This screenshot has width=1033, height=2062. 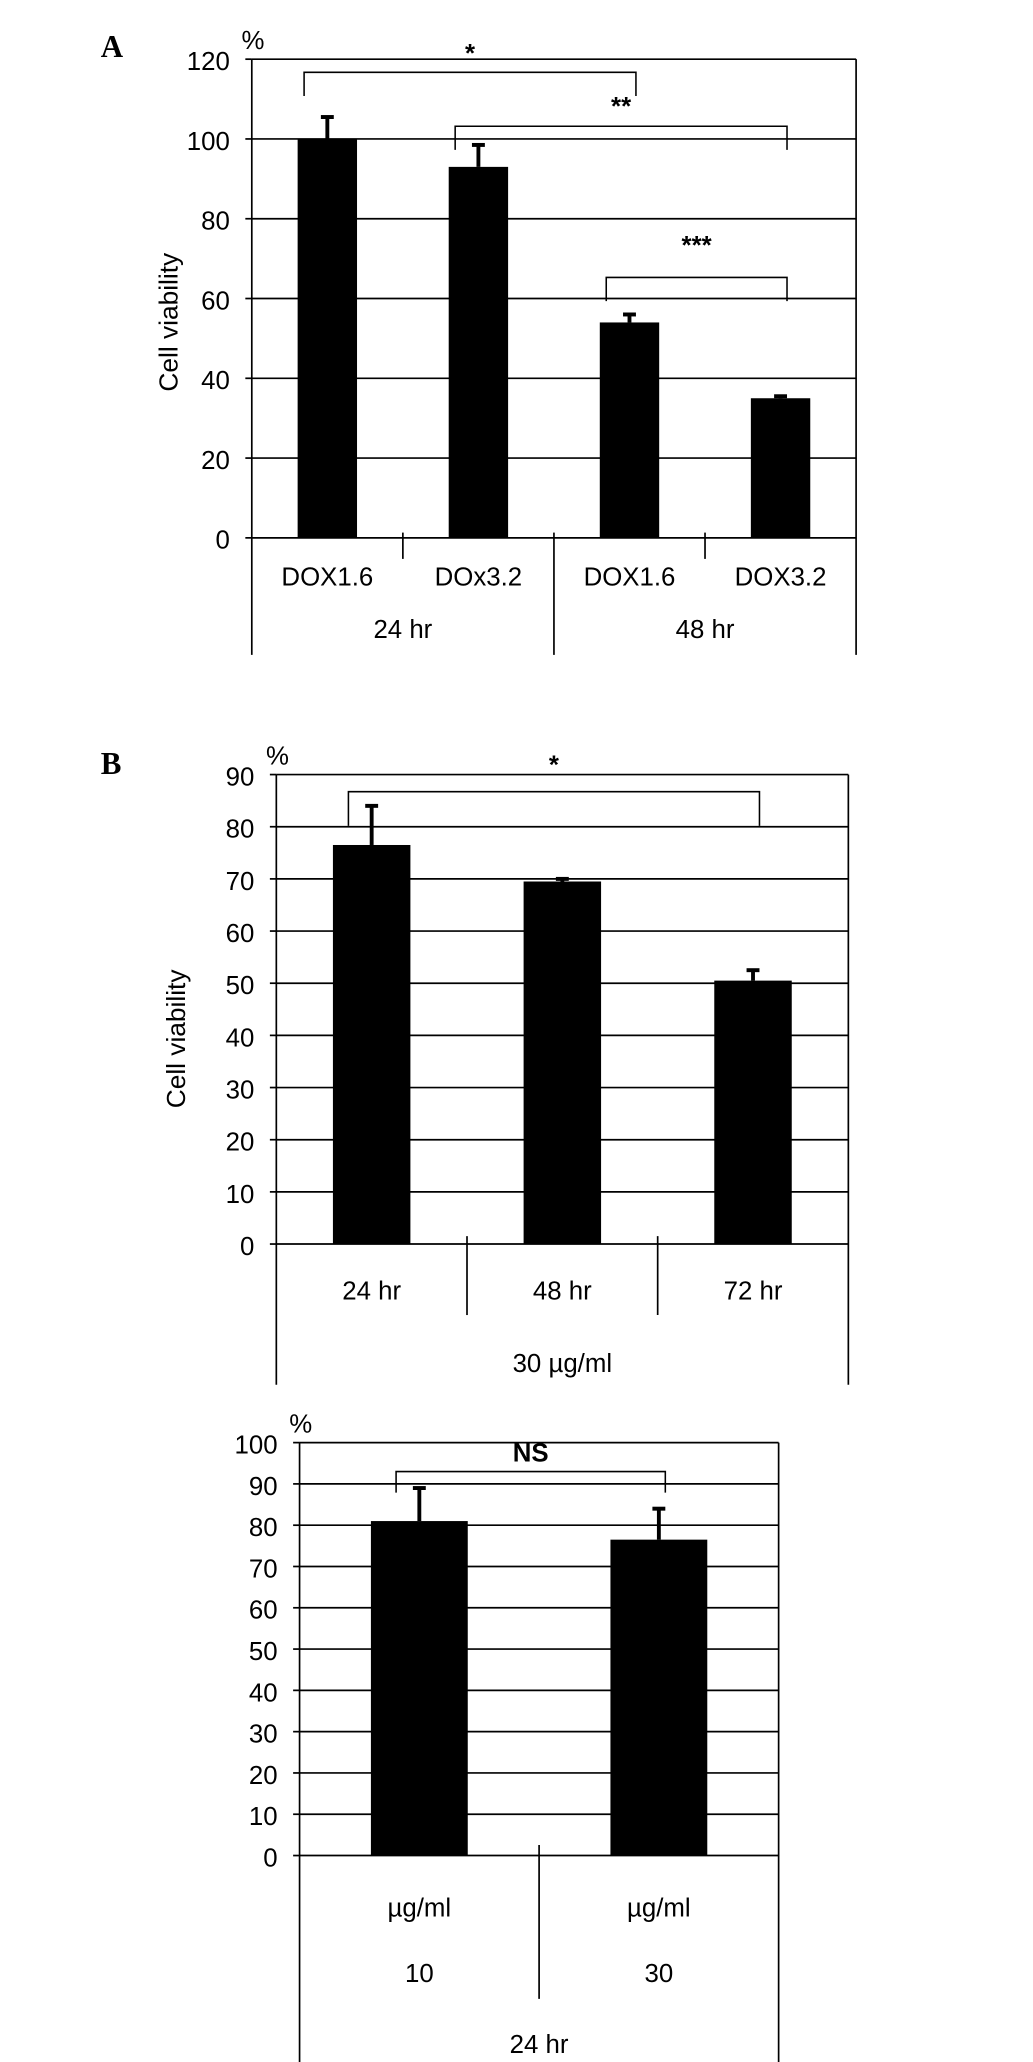 I want to click on x-tick-label: 48 hr, so click(x=562, y=1290).